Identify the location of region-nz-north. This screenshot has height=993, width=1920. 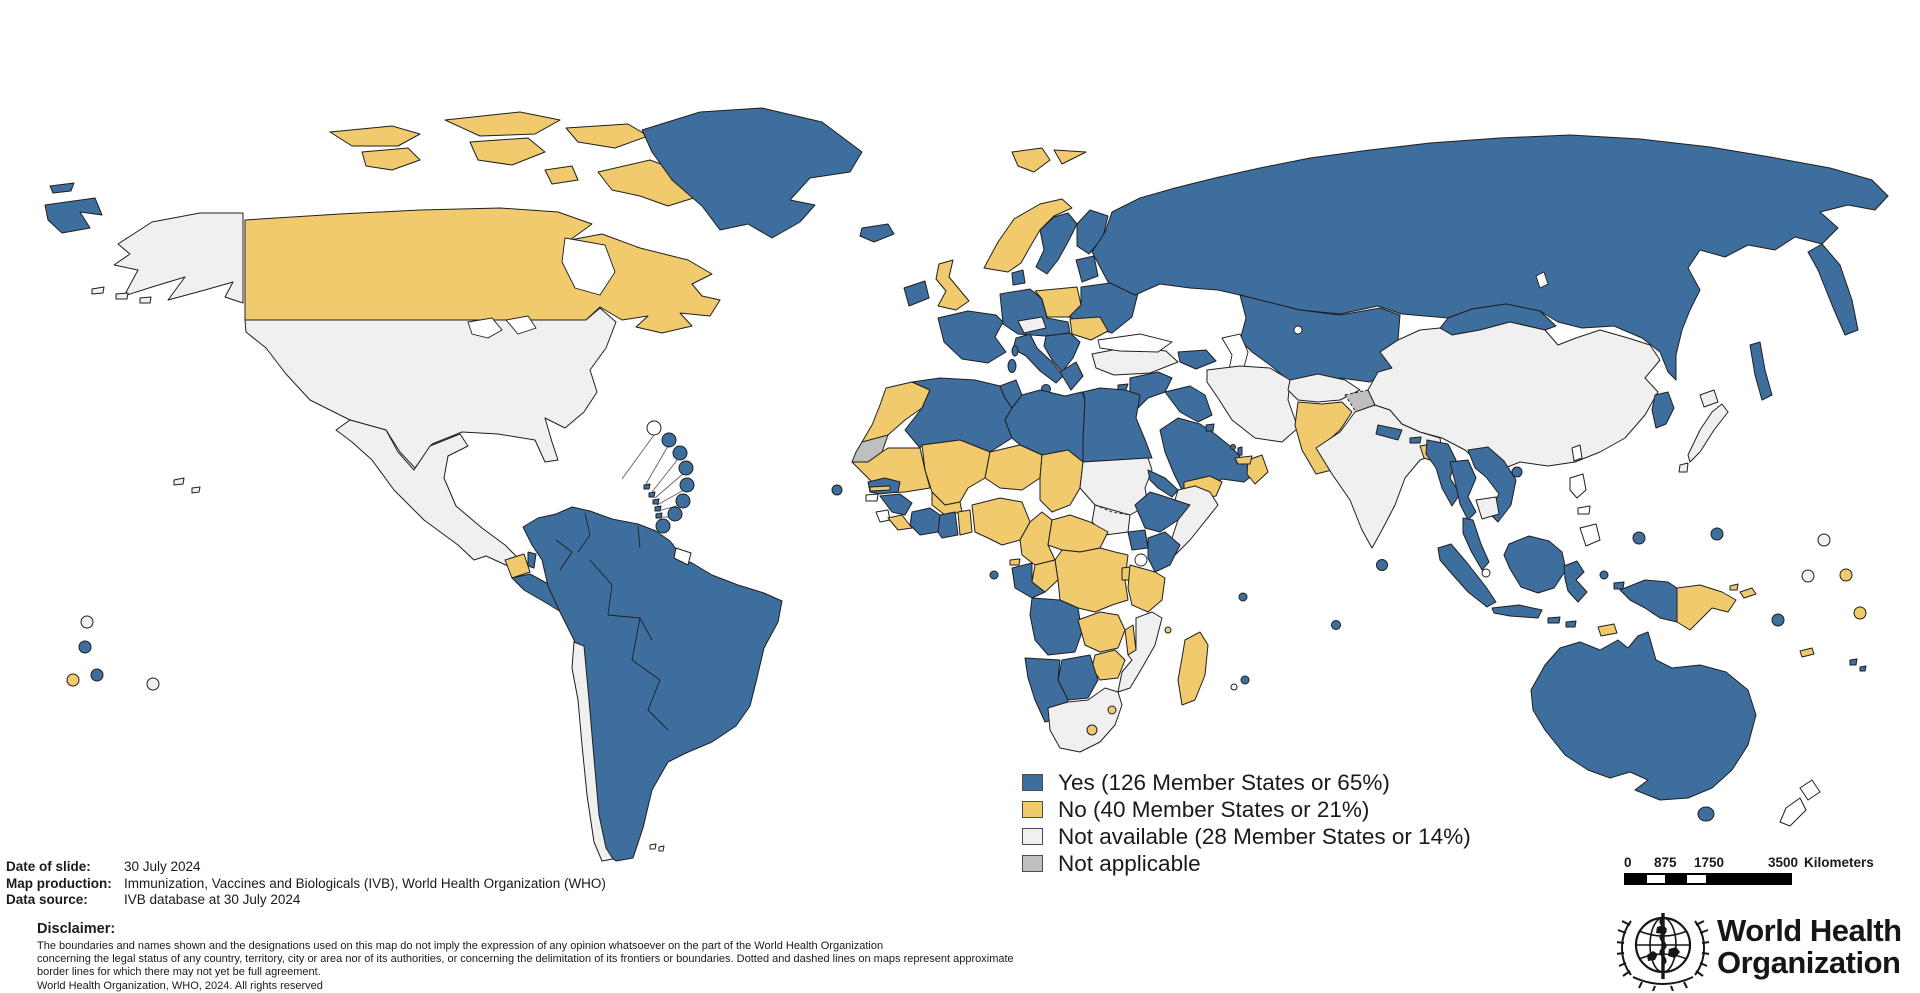
(1810, 790).